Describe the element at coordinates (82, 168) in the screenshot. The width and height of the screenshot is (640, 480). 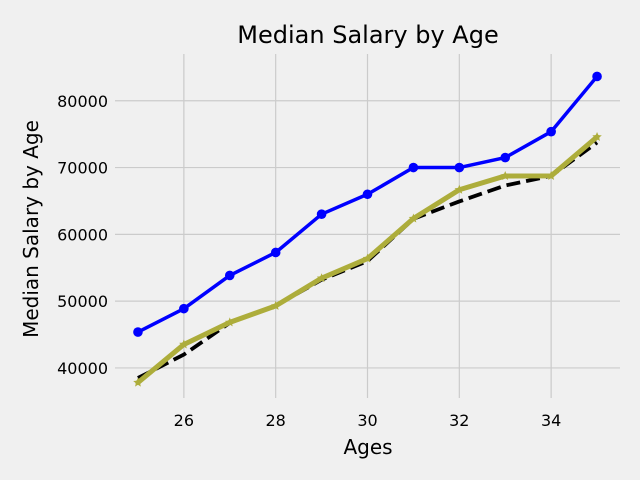
I see `y-tick-label: 70000` at that location.